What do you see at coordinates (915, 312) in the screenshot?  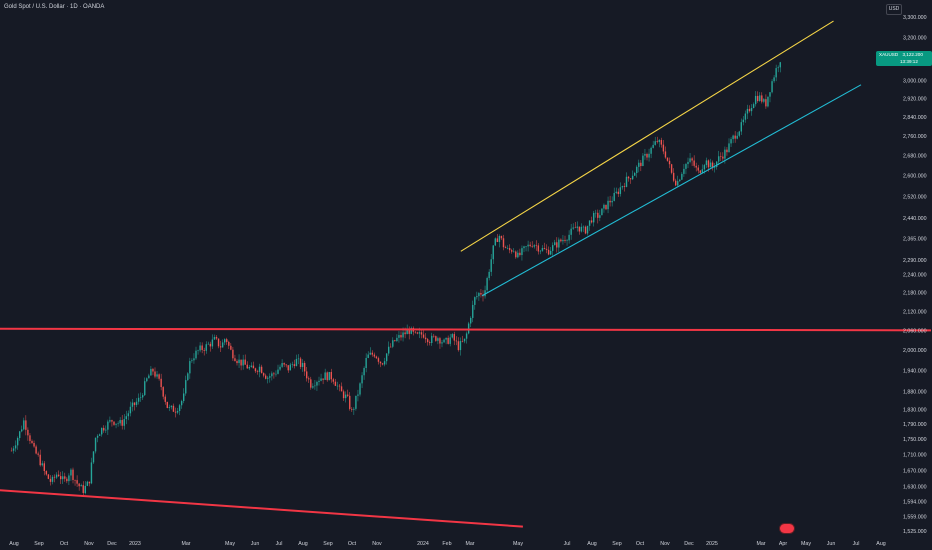 I see `price-tick-label: 2,120.000` at bounding box center [915, 312].